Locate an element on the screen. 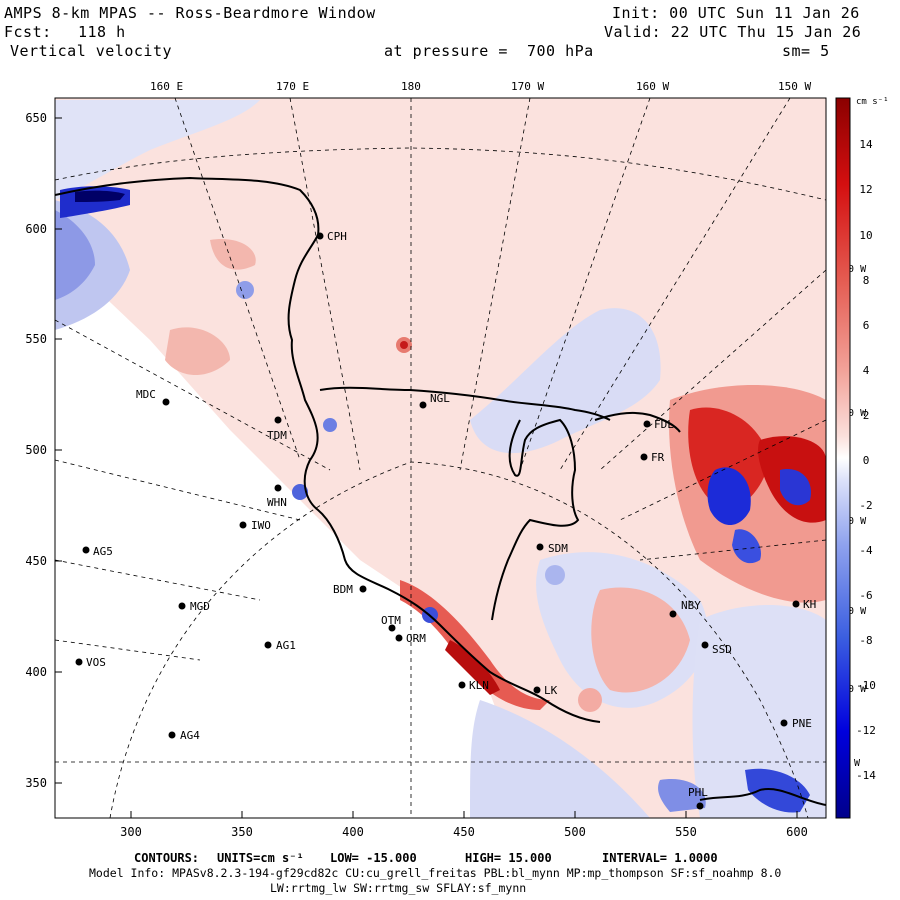  svg-text: OTM is located at coordinates (391, 620).